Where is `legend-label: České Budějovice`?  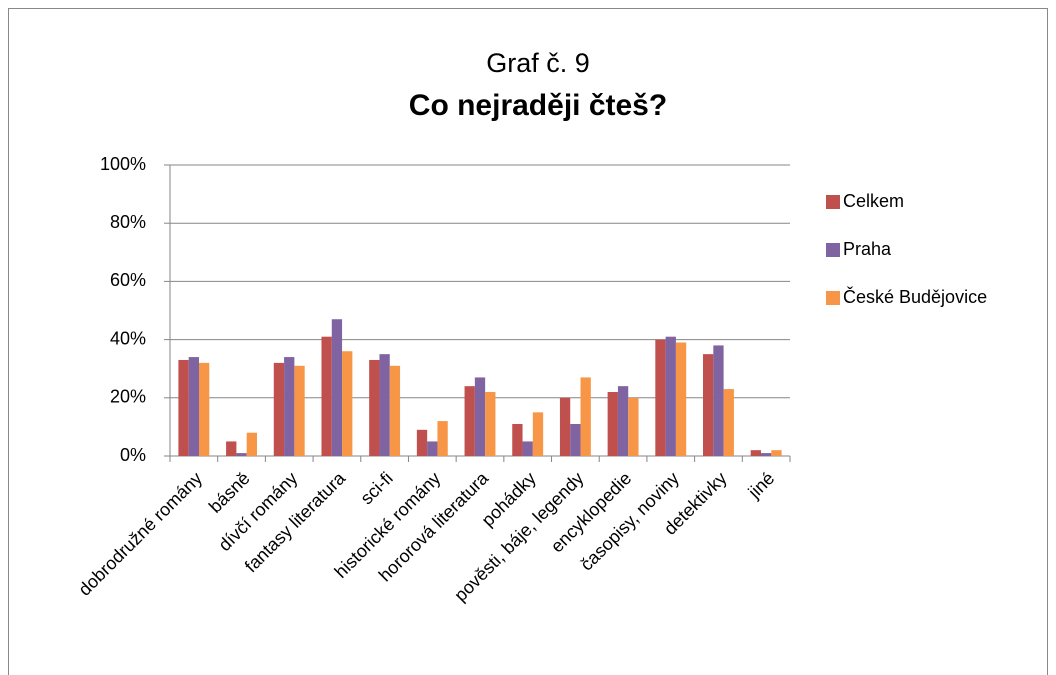
legend-label: České Budějovice is located at coordinates (915, 296).